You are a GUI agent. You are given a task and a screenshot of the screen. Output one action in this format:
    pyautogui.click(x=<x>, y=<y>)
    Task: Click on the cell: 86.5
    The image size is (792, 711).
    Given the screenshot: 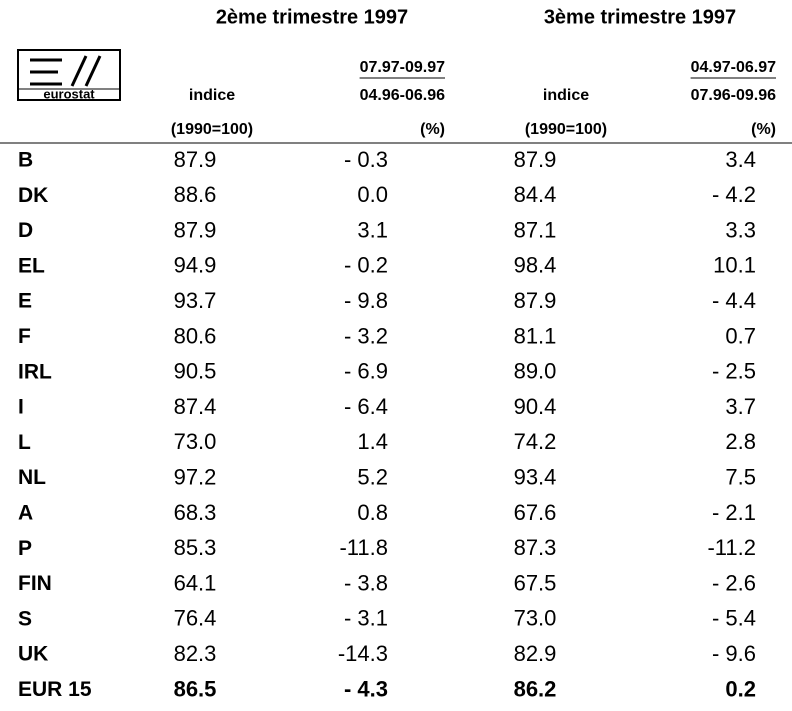 What is the action you would take?
    pyautogui.click(x=195, y=688)
    